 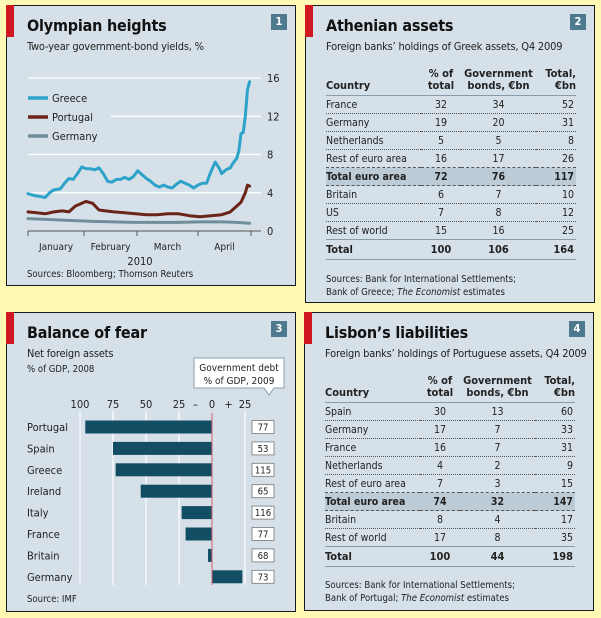 What do you see at coordinates (273, 78) in the screenshot?
I see `y-tick-label: 16` at bounding box center [273, 78].